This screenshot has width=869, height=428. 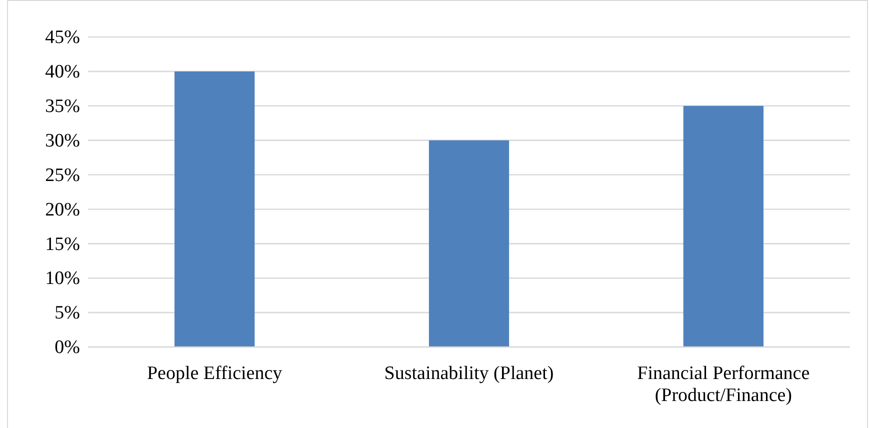 I want to click on x-tick-label: People Efficiency, so click(x=214, y=373).